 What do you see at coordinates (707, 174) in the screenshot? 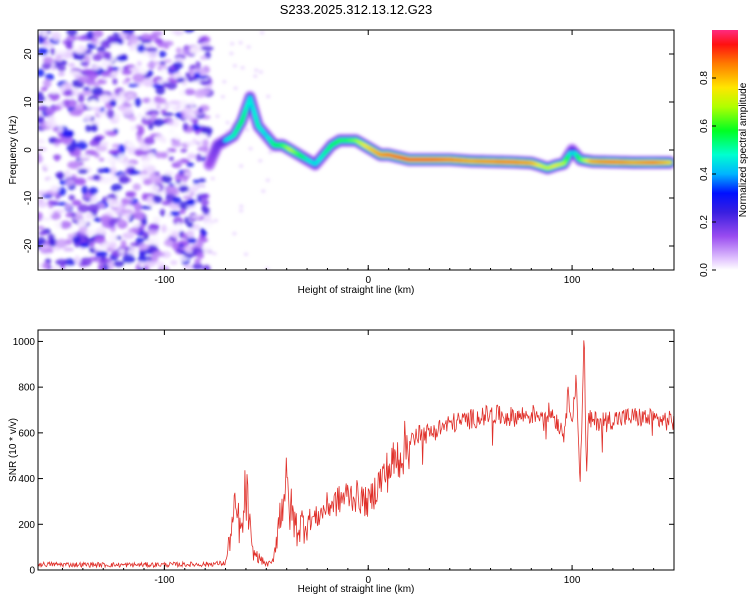
I see `colorbar-ticks: 0.0 0.2 0.4 0.6 0.8` at bounding box center [707, 174].